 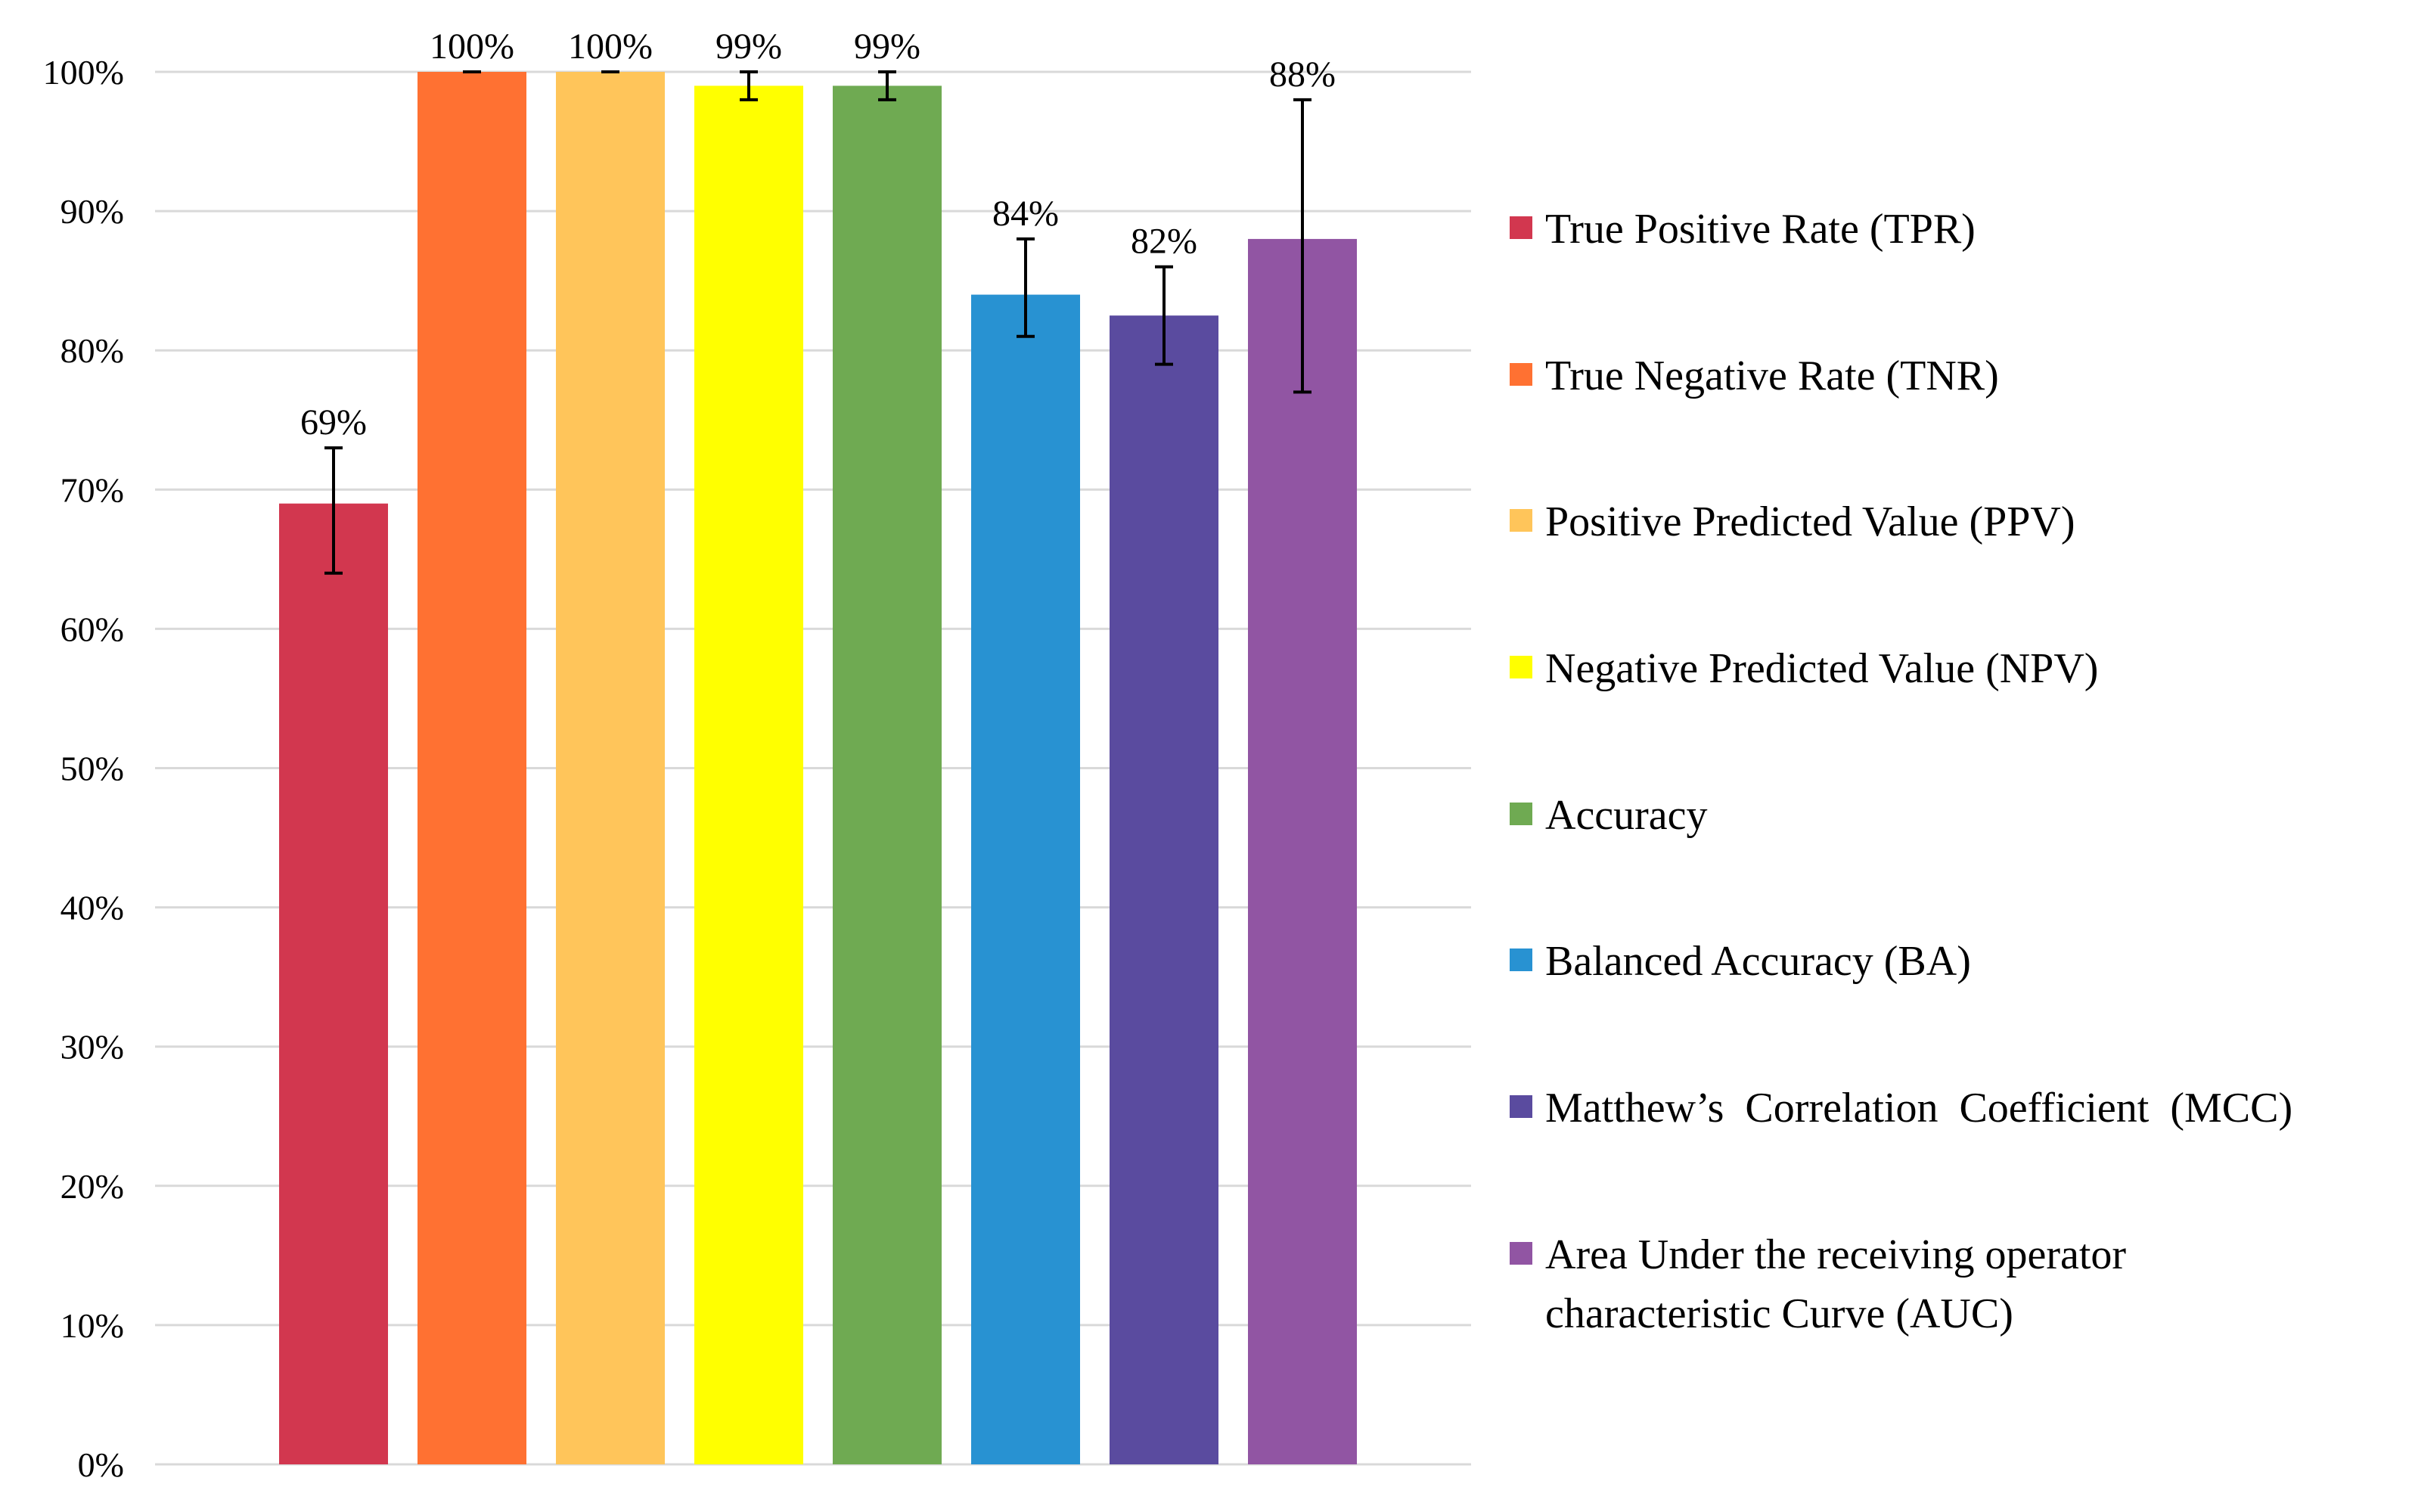 What do you see at coordinates (92, 629) in the screenshot?
I see `y-tick-label: 60%` at bounding box center [92, 629].